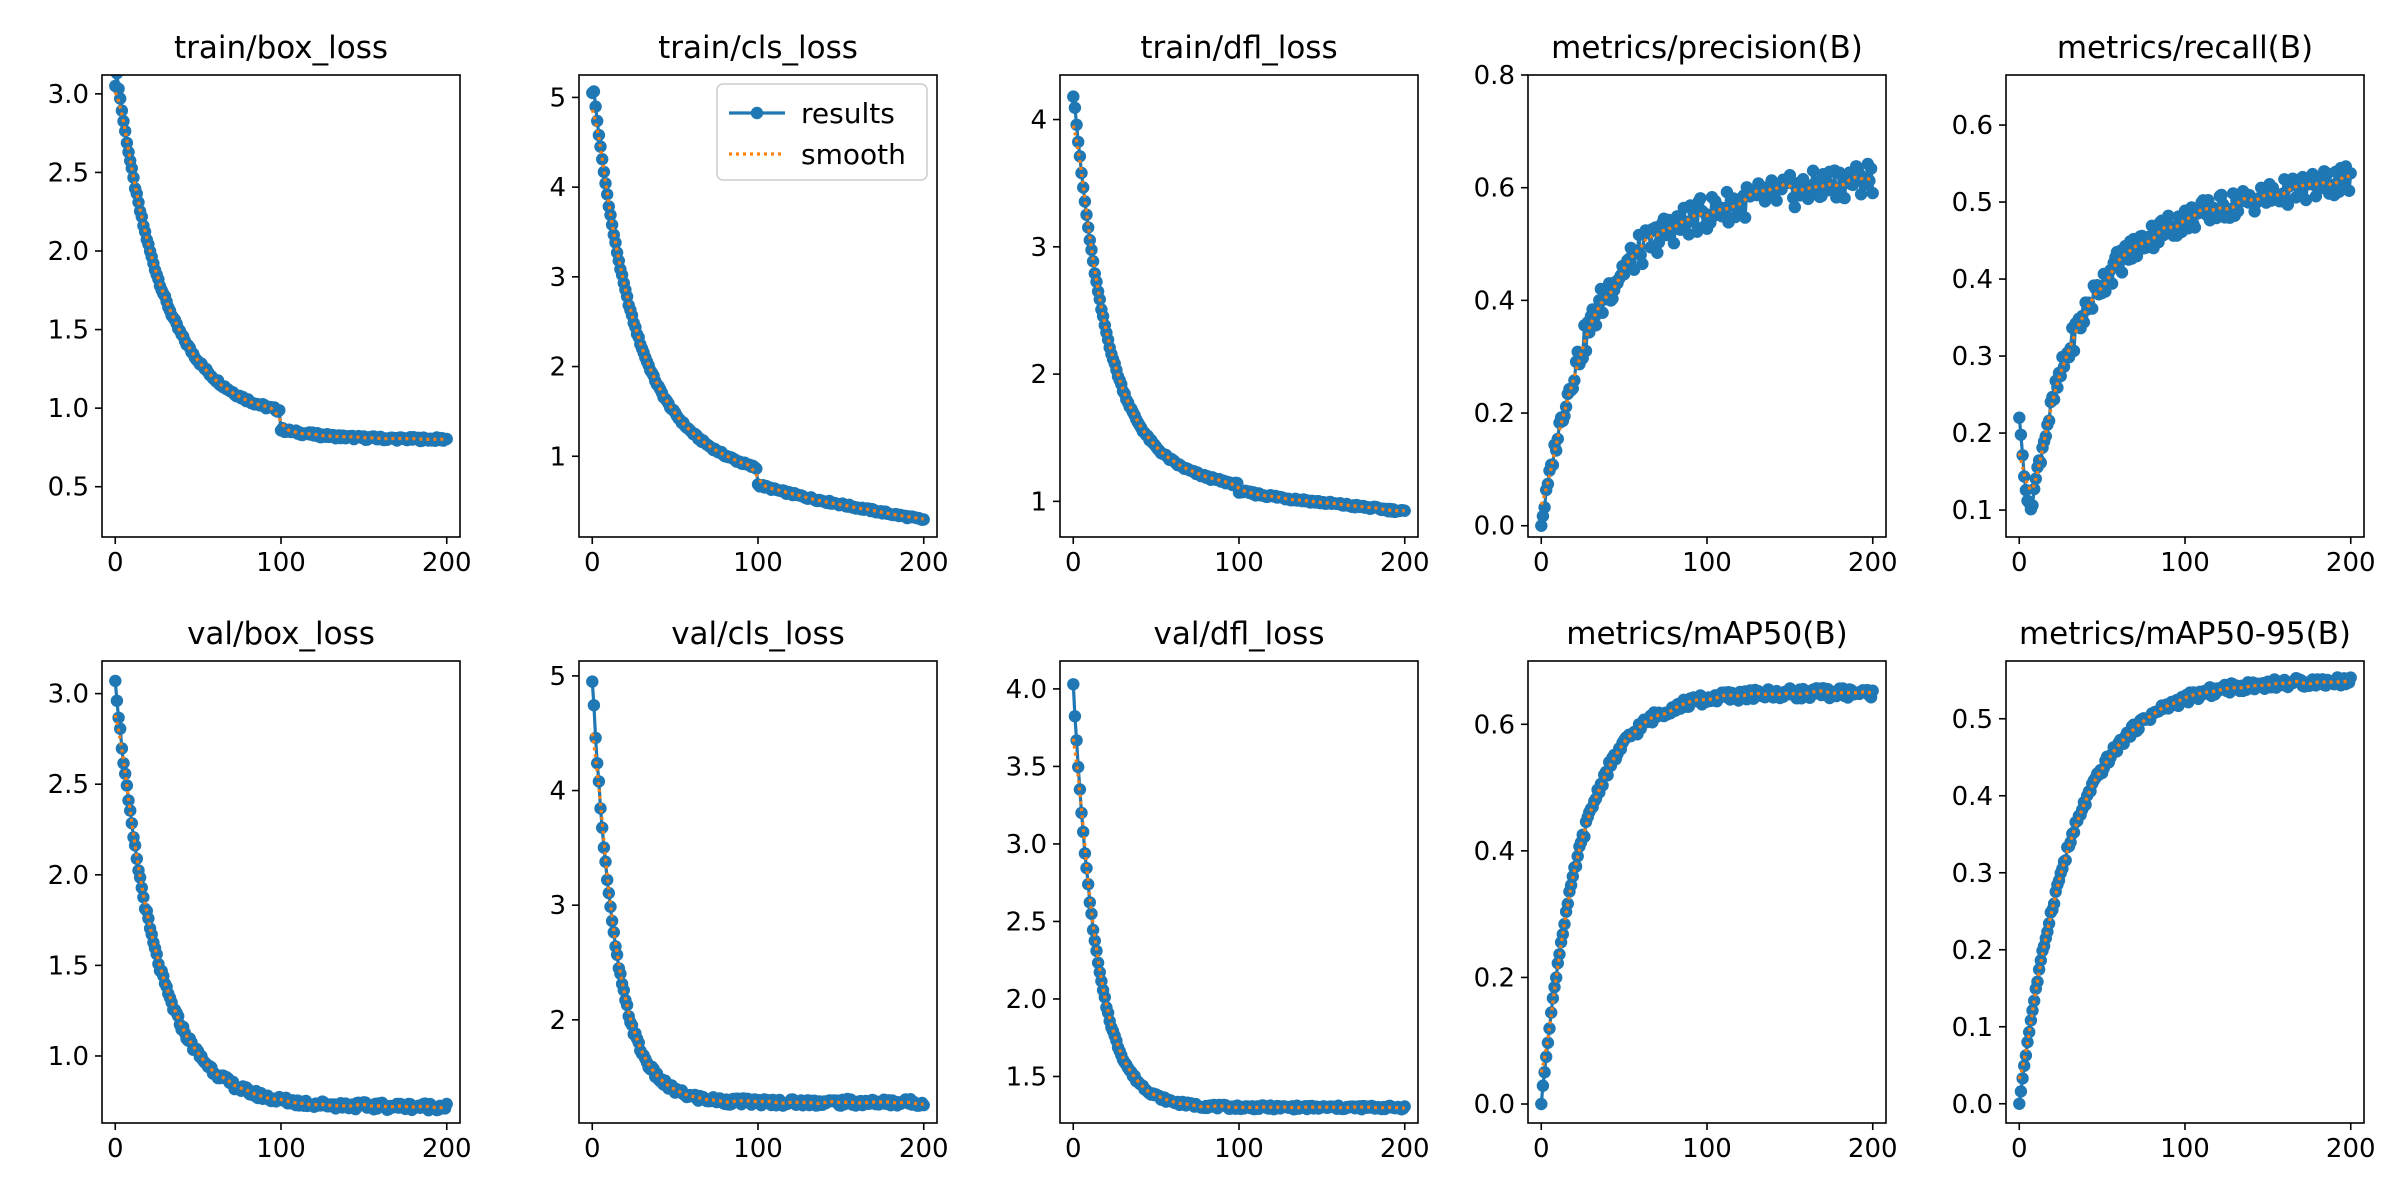 The width and height of the screenshot is (2400, 1200). What do you see at coordinates (1026, 767) in the screenshot?
I see `y-tick-label: 3.5` at bounding box center [1026, 767].